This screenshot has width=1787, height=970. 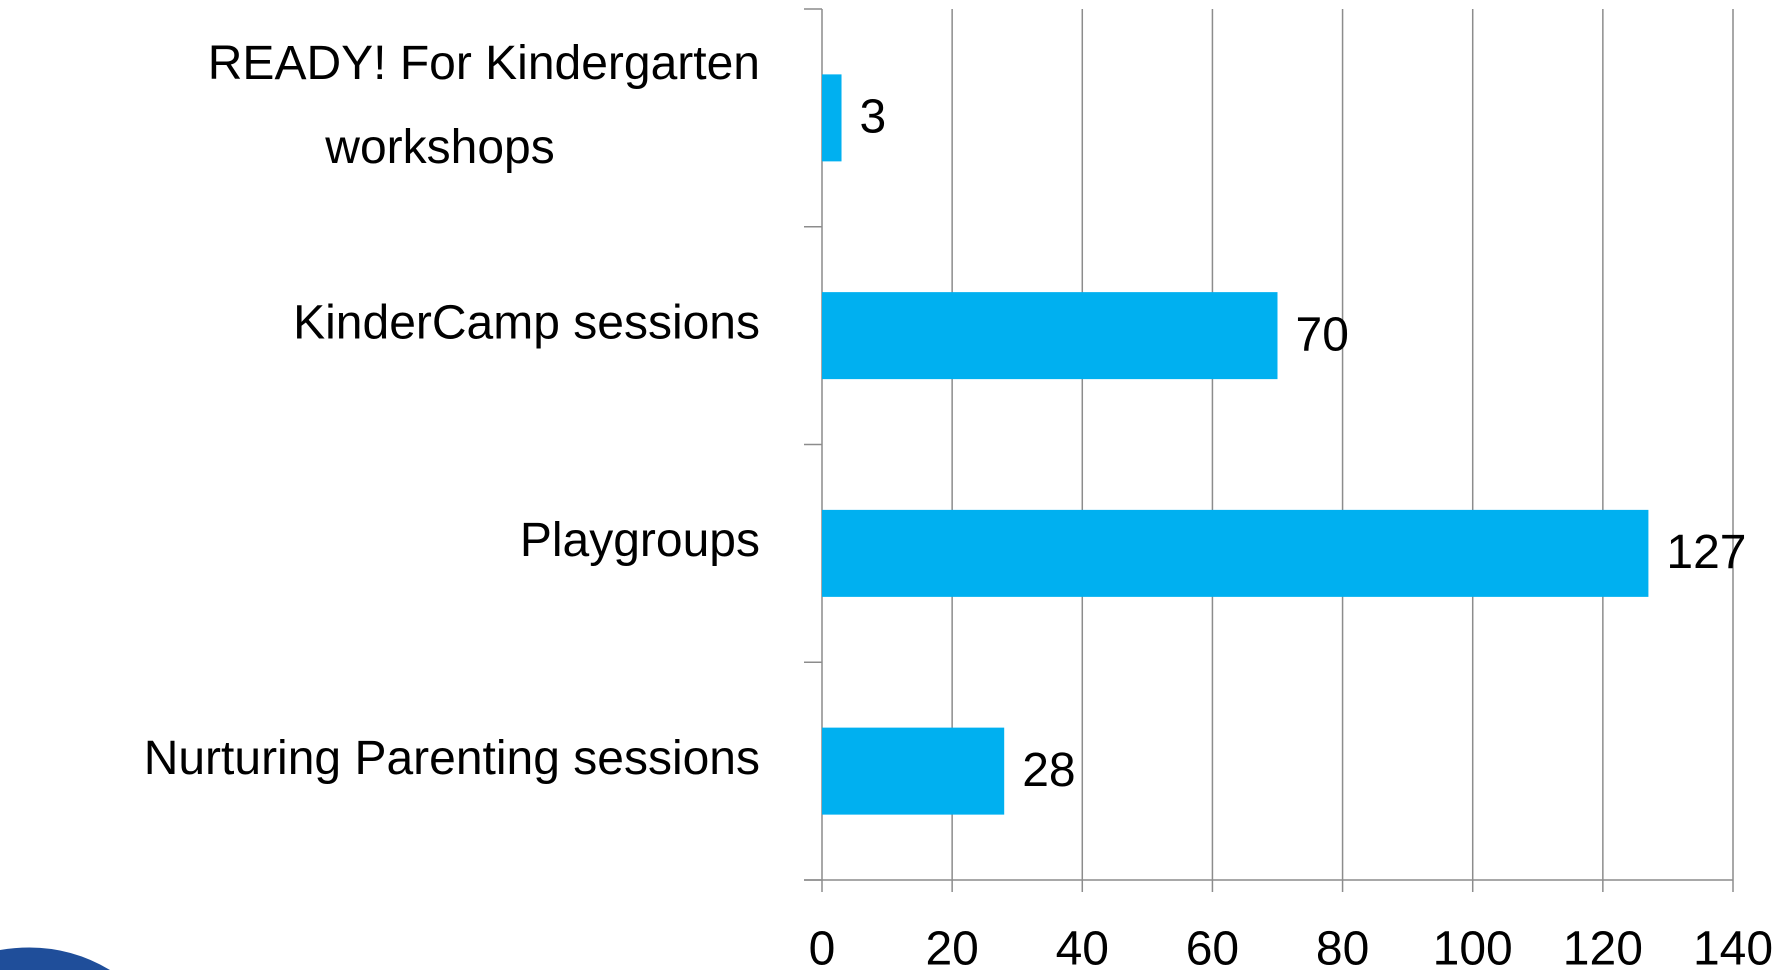 I want to click on x-tick-label: 140, so click(x=1733, y=946).